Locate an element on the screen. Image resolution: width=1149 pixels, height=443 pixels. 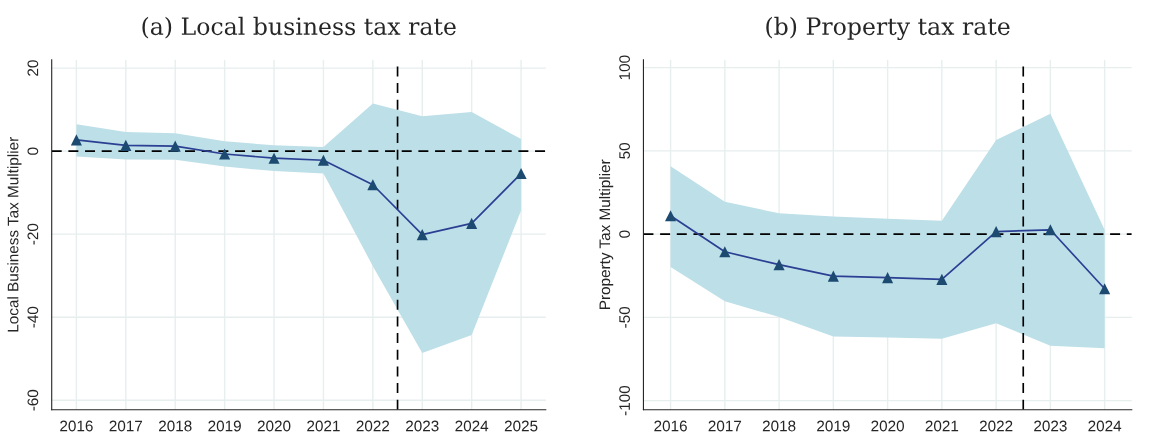
y-axis-title: Property Tax Multiplier is located at coordinates (606, 234).